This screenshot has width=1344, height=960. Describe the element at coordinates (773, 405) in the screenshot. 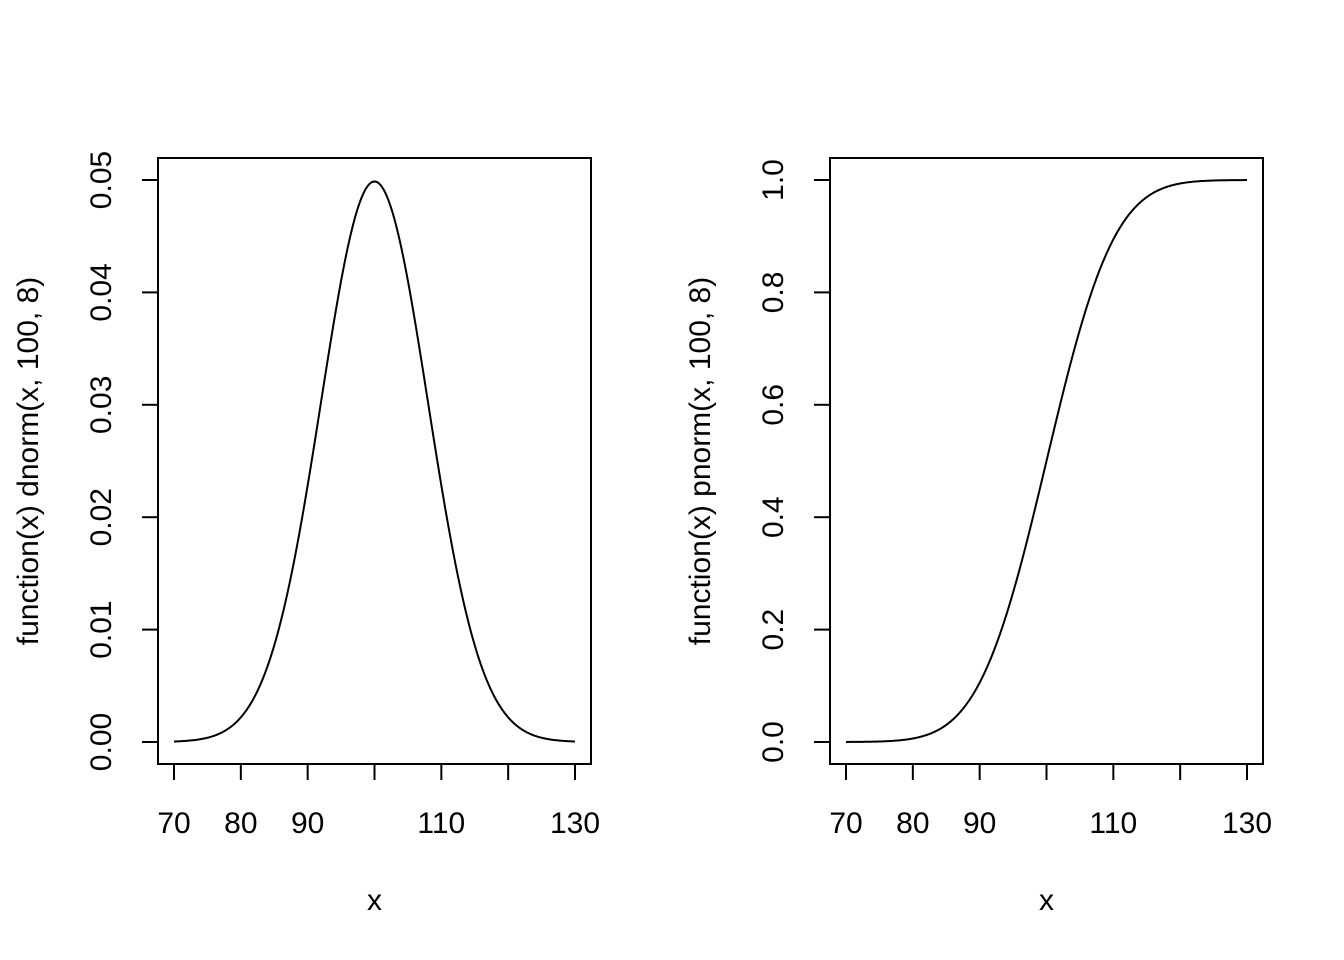

I see `y-tick-label: 0.6` at that location.